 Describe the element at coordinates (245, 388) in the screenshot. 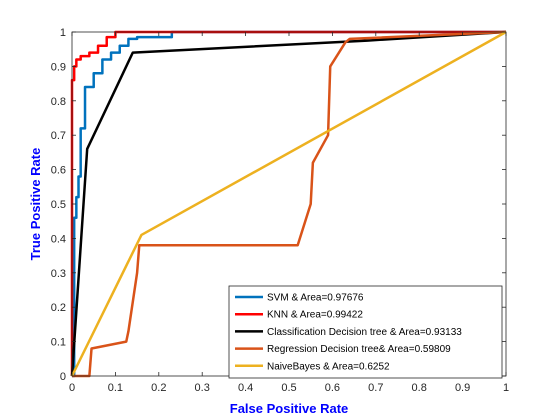

I see `x-tick-label: 0.4` at that location.